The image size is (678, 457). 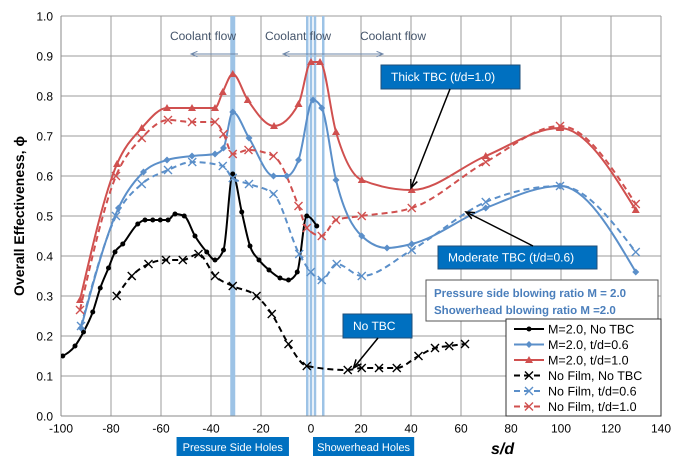 I want to click on legend-label: M=2.0, t/d=1.0, so click(x=588, y=361).